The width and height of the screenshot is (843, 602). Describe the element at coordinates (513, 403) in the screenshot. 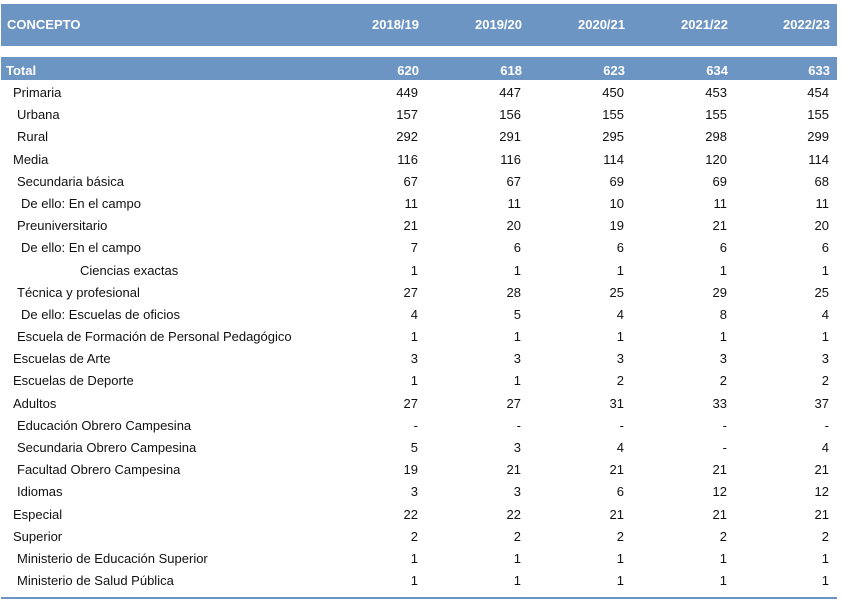

I see `row-value: 27` at that location.